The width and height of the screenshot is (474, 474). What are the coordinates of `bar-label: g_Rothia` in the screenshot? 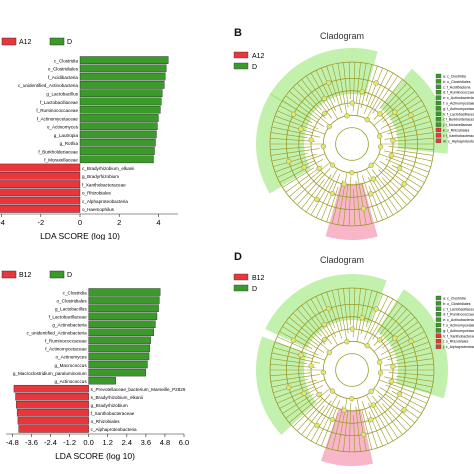 It's located at (69, 143).